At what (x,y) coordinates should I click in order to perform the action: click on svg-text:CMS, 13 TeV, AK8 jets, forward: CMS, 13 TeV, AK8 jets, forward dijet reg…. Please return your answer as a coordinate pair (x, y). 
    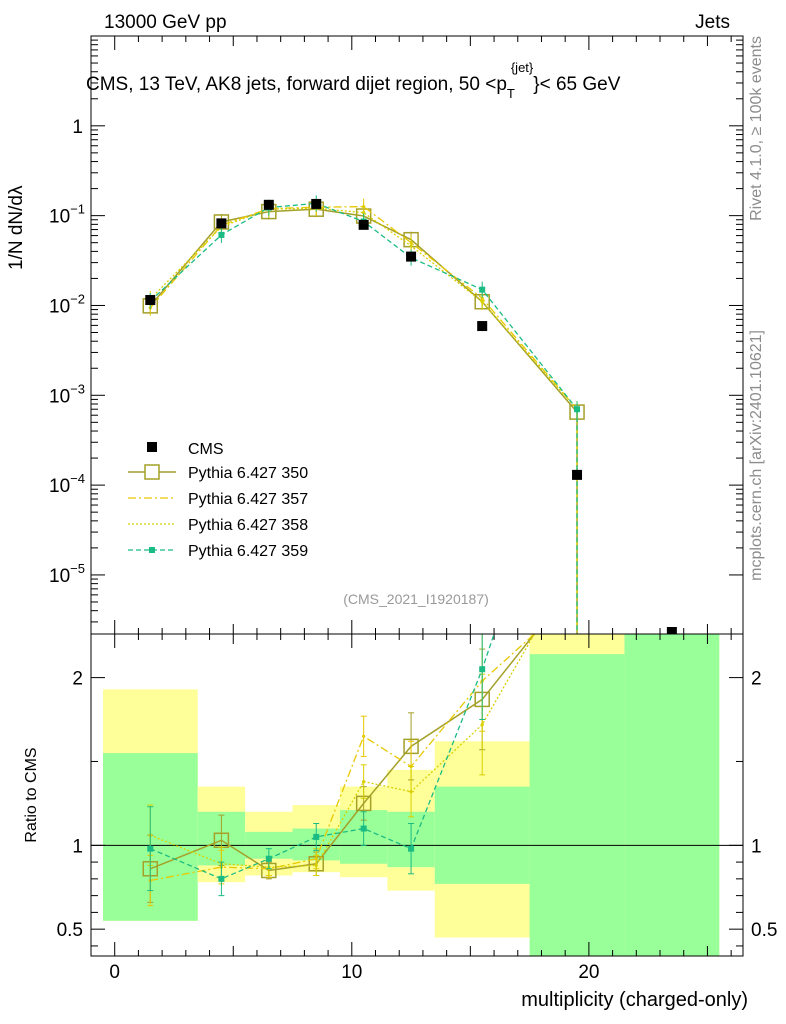
    Looking at the image, I should click on (353, 80).